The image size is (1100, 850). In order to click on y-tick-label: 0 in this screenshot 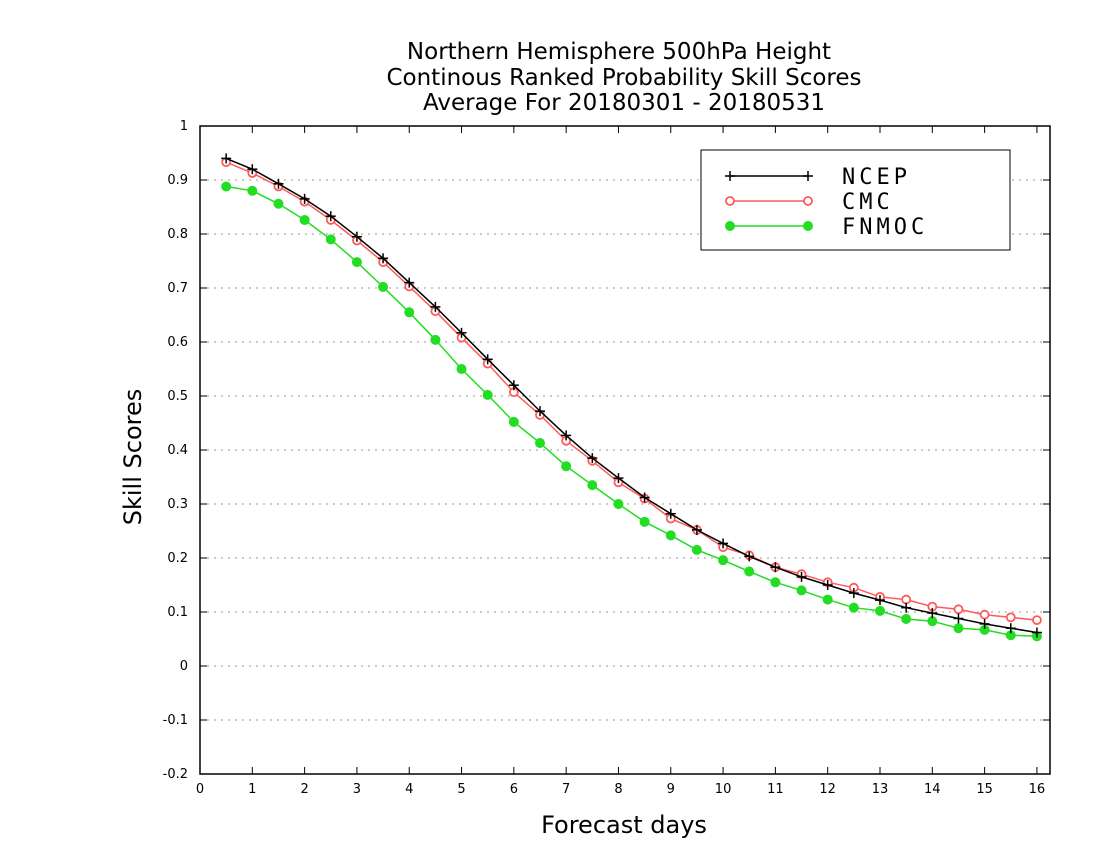, I will do `click(184, 666)`.